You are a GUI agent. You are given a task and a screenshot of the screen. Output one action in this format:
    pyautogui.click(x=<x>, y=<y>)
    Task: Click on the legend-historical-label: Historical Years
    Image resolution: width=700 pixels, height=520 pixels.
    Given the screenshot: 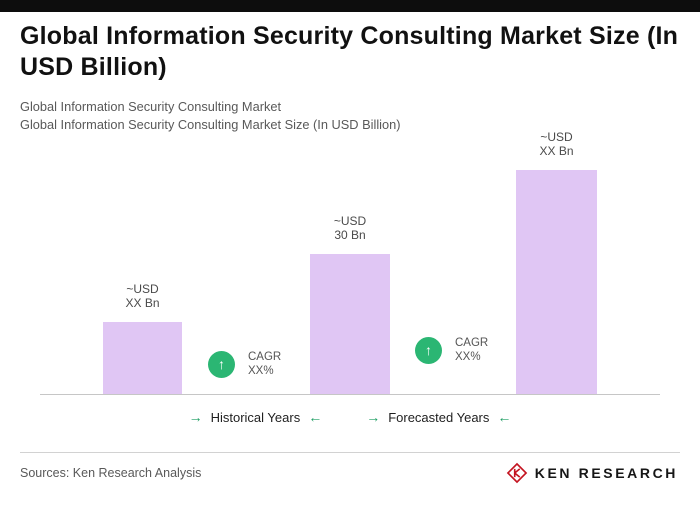 What is the action you would take?
    pyautogui.click(x=255, y=417)
    